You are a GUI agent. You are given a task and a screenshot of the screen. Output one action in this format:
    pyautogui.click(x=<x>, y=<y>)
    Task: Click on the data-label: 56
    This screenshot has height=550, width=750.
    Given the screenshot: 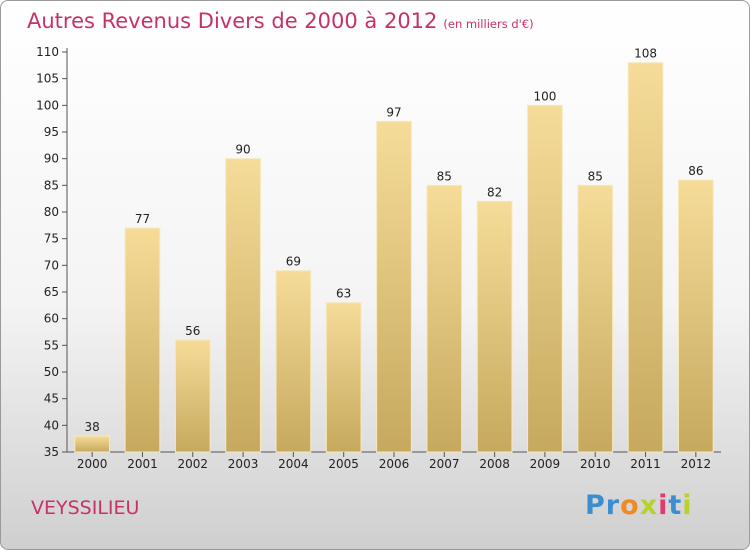 What is the action you would take?
    pyautogui.click(x=192, y=331)
    